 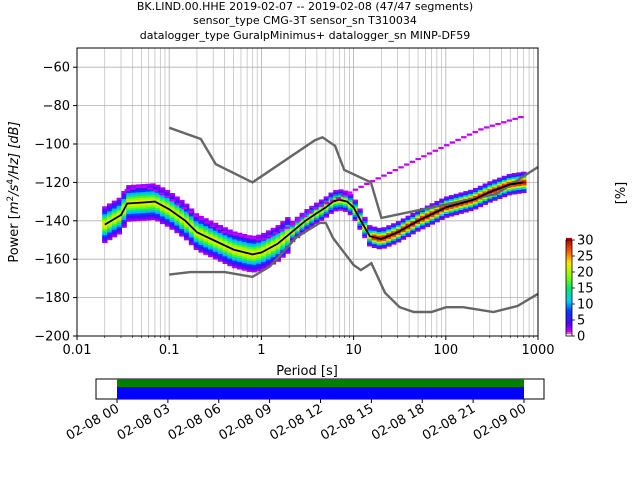 I want to click on y-axis-label-mid: /s, so click(x=14, y=190).